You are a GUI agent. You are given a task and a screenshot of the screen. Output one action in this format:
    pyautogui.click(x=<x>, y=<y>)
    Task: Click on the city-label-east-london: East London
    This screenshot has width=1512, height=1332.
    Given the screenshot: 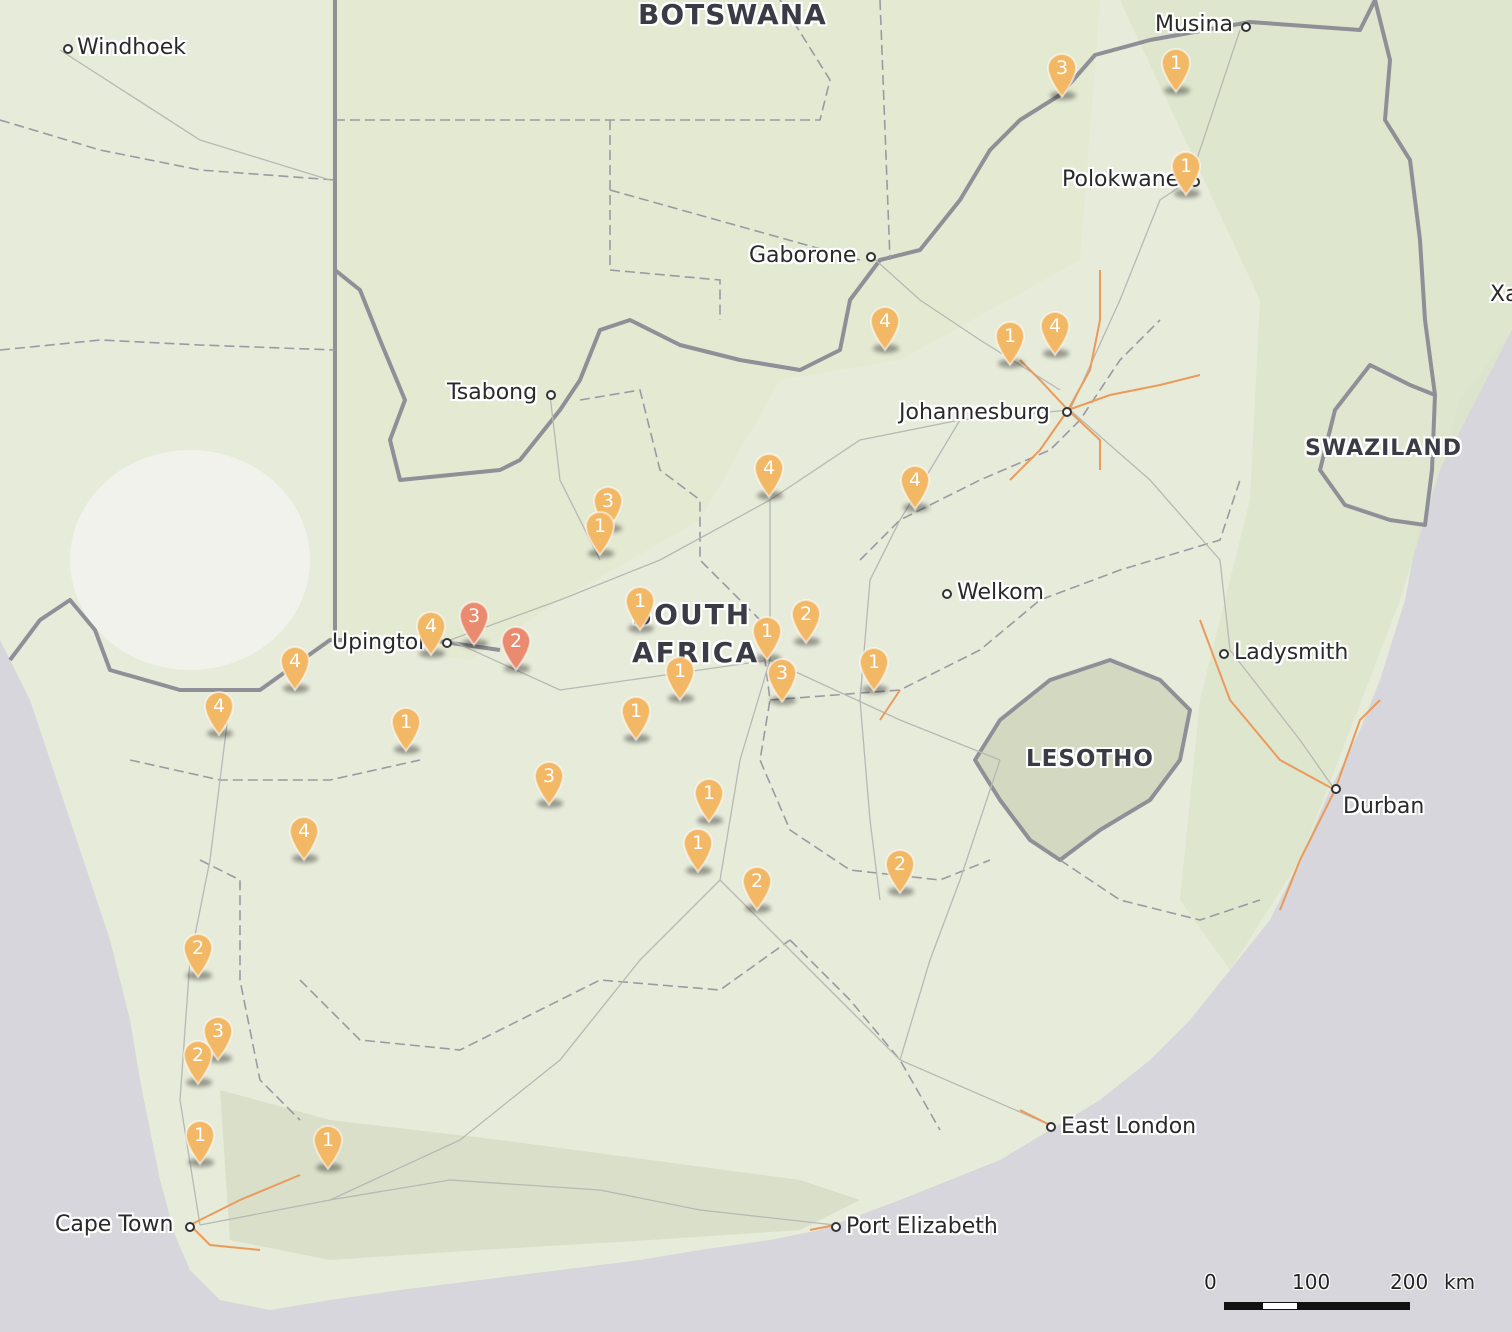 What is the action you would take?
    pyautogui.click(x=1129, y=1126)
    